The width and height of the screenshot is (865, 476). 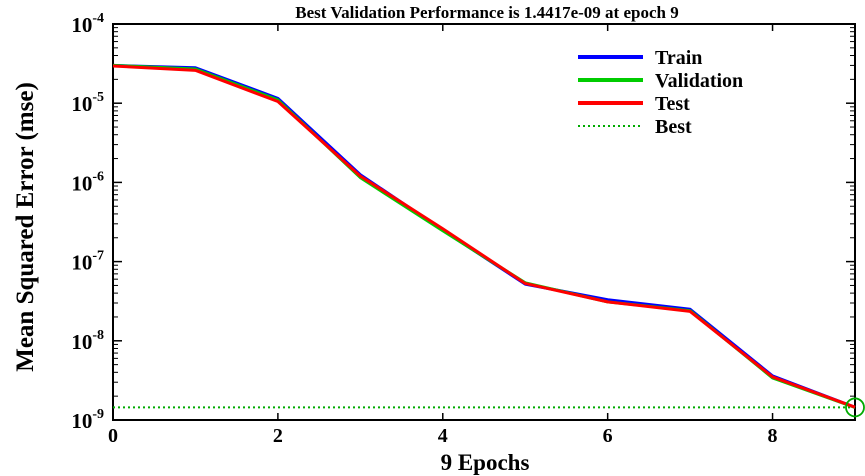 What do you see at coordinates (485, 462) in the screenshot?
I see `x-axis-label: 9 Epochs` at bounding box center [485, 462].